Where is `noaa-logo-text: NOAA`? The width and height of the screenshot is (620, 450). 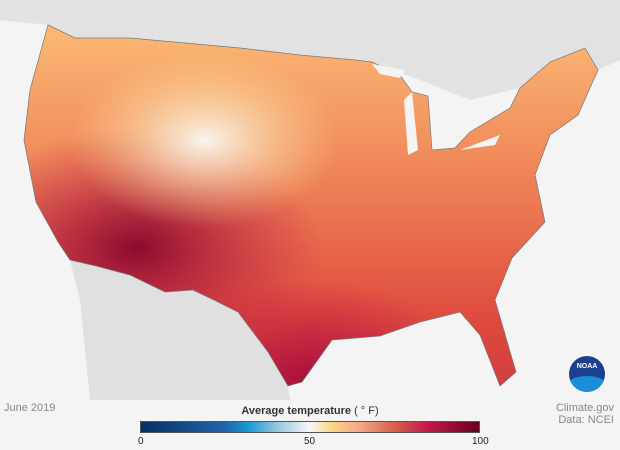 noaa-logo-text: NOAA is located at coordinates (587, 366).